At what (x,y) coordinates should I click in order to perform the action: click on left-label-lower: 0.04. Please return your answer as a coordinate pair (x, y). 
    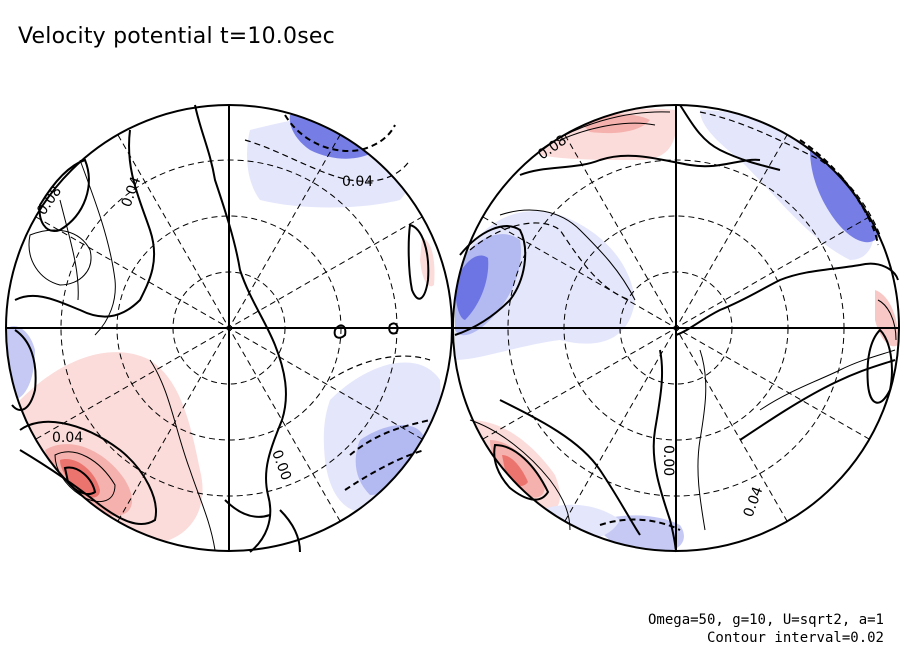
    Looking at the image, I should click on (67, 438).